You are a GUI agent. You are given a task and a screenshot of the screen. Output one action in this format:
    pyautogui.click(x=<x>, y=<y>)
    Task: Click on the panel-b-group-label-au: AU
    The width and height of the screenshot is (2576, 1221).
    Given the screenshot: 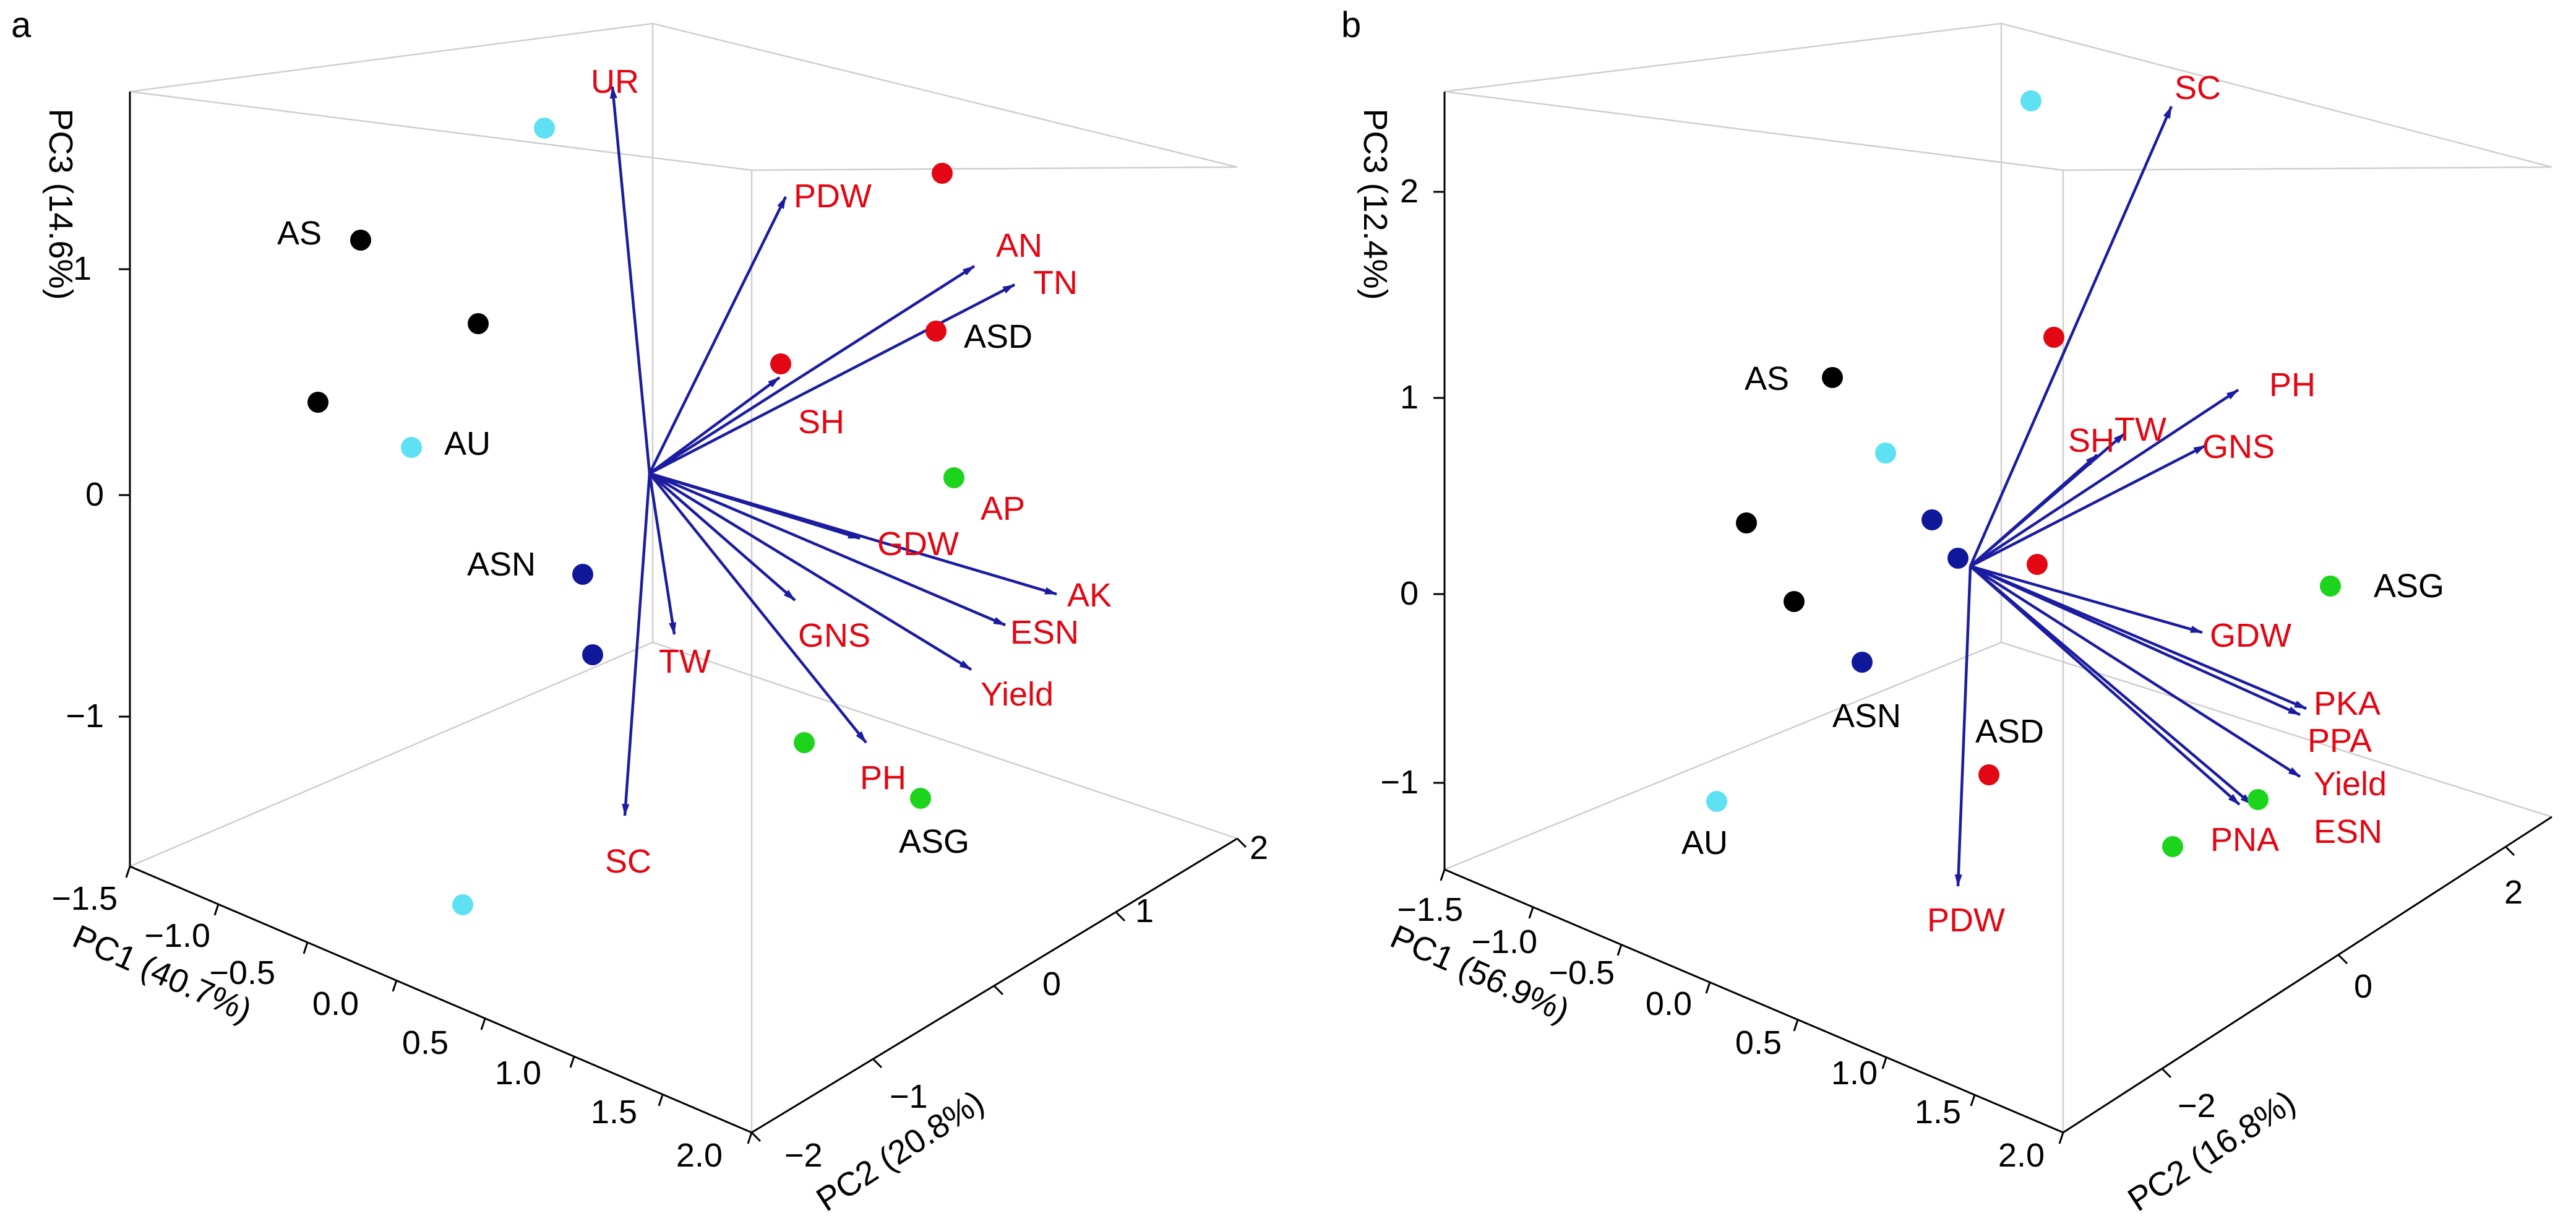 What is the action you would take?
    pyautogui.click(x=1704, y=842)
    